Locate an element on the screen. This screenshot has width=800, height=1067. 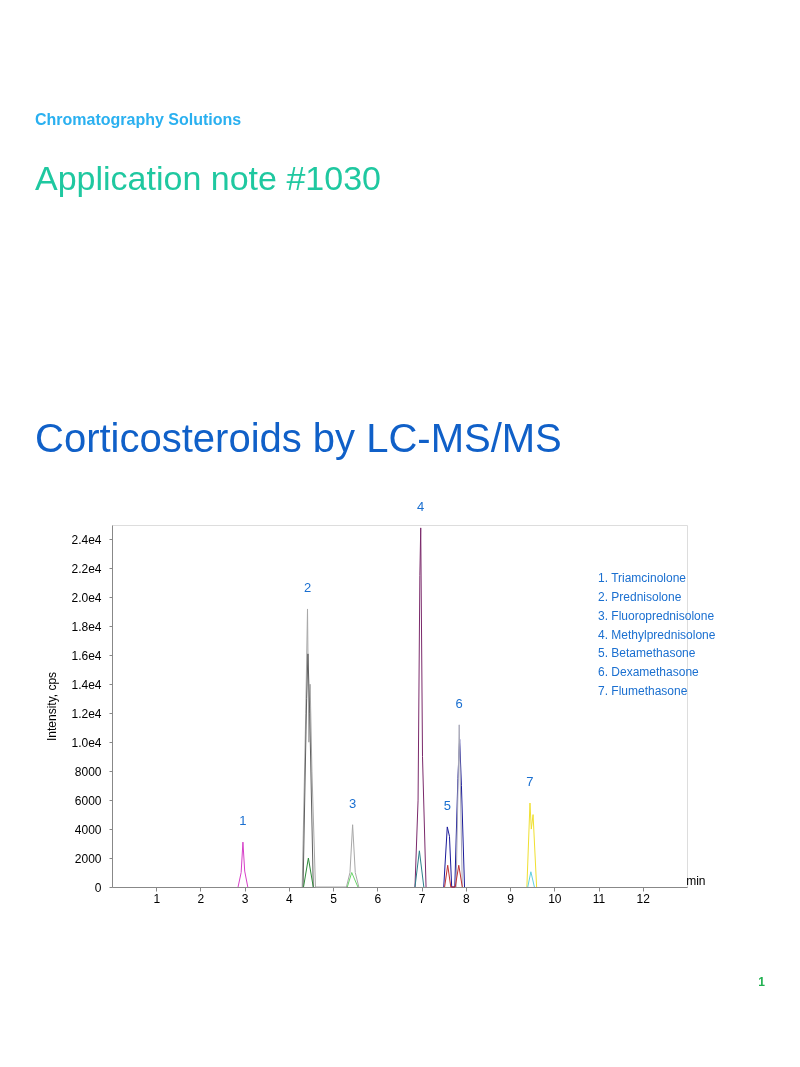
y-tick-label: 2.0e4 is located at coordinates (86, 597).